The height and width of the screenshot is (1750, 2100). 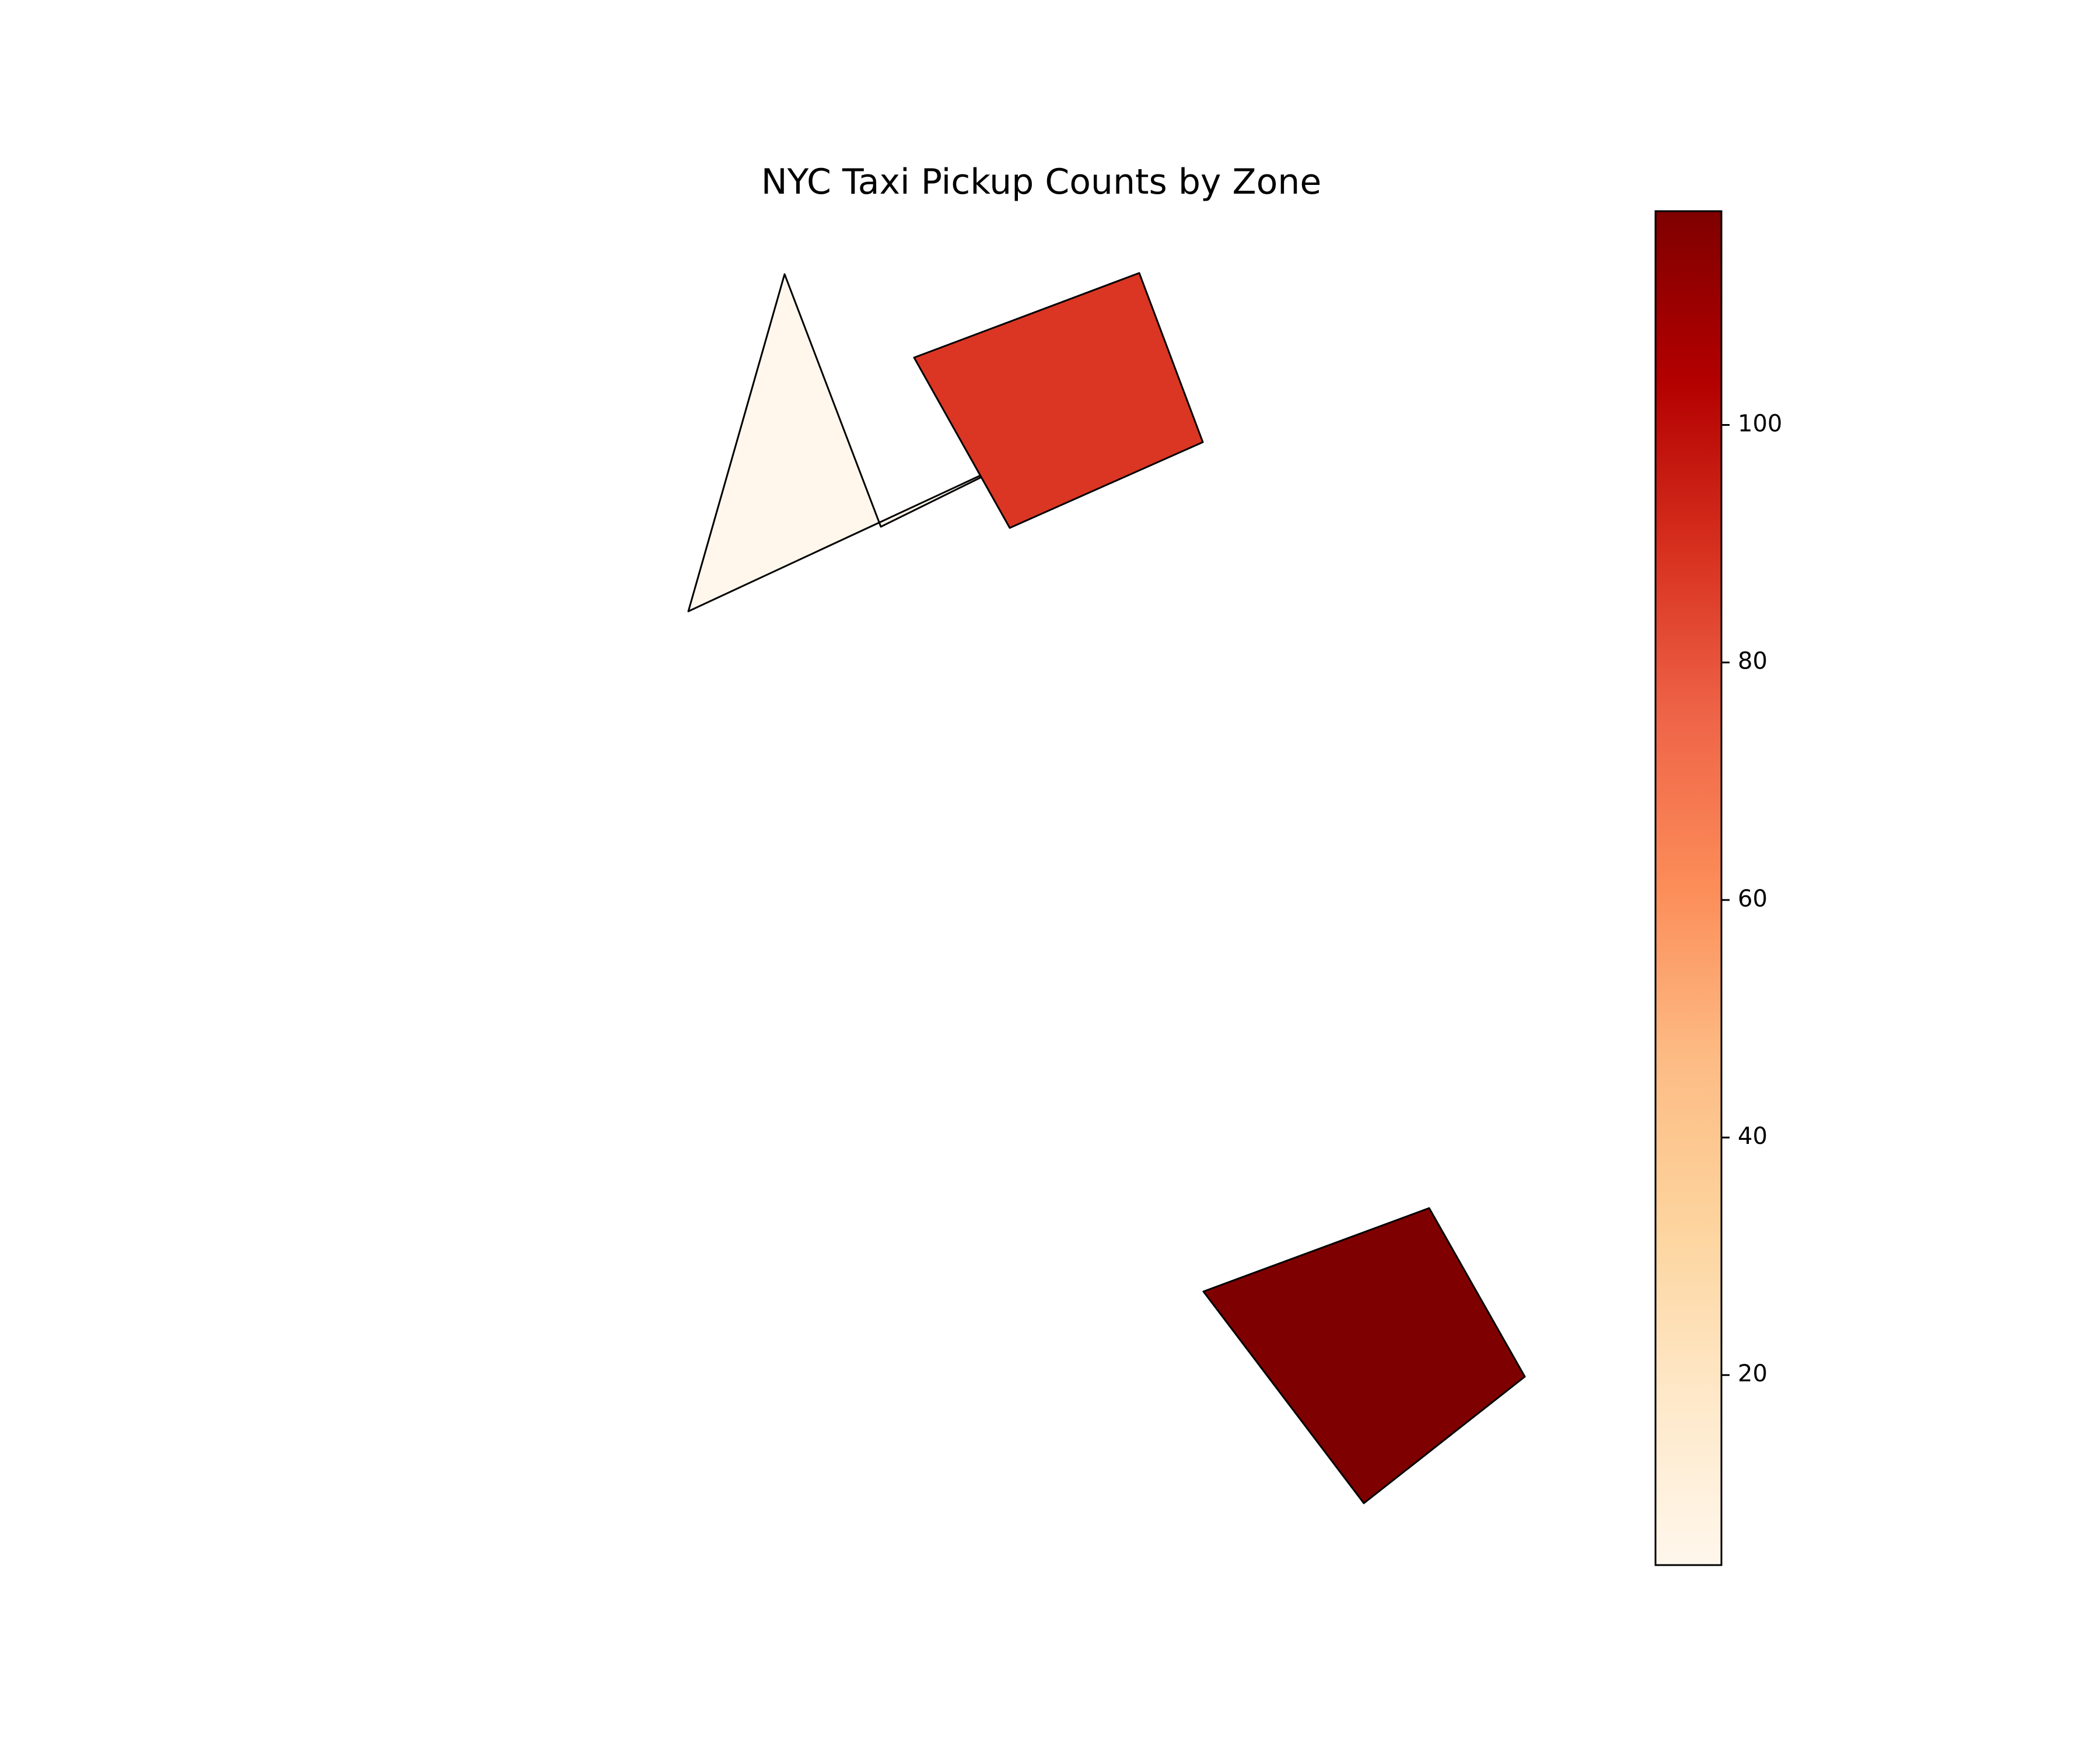 I want to click on colorbar-tick-label: 60, so click(x=1753, y=899).